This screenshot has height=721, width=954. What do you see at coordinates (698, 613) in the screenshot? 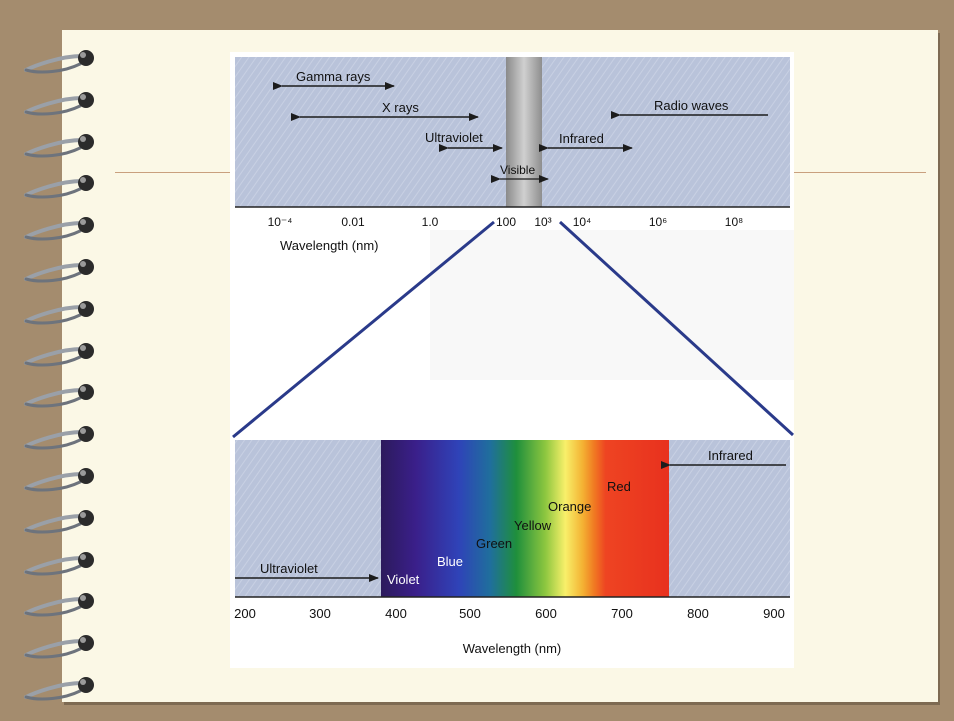
I see `bottom-tick-6: 800` at bounding box center [698, 613].